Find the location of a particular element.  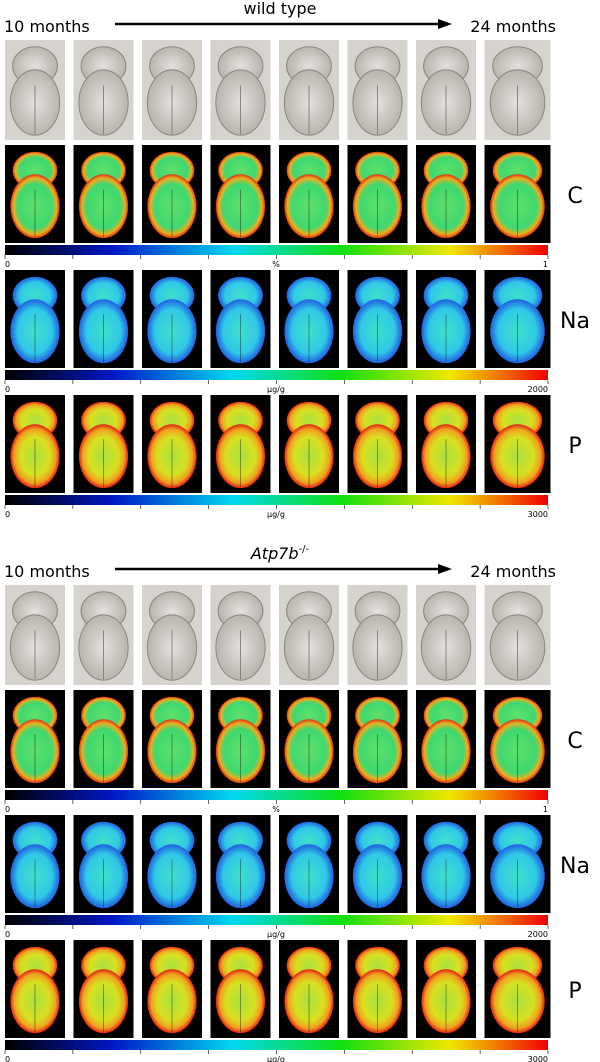

group-name: wild type is located at coordinates (280, 9).